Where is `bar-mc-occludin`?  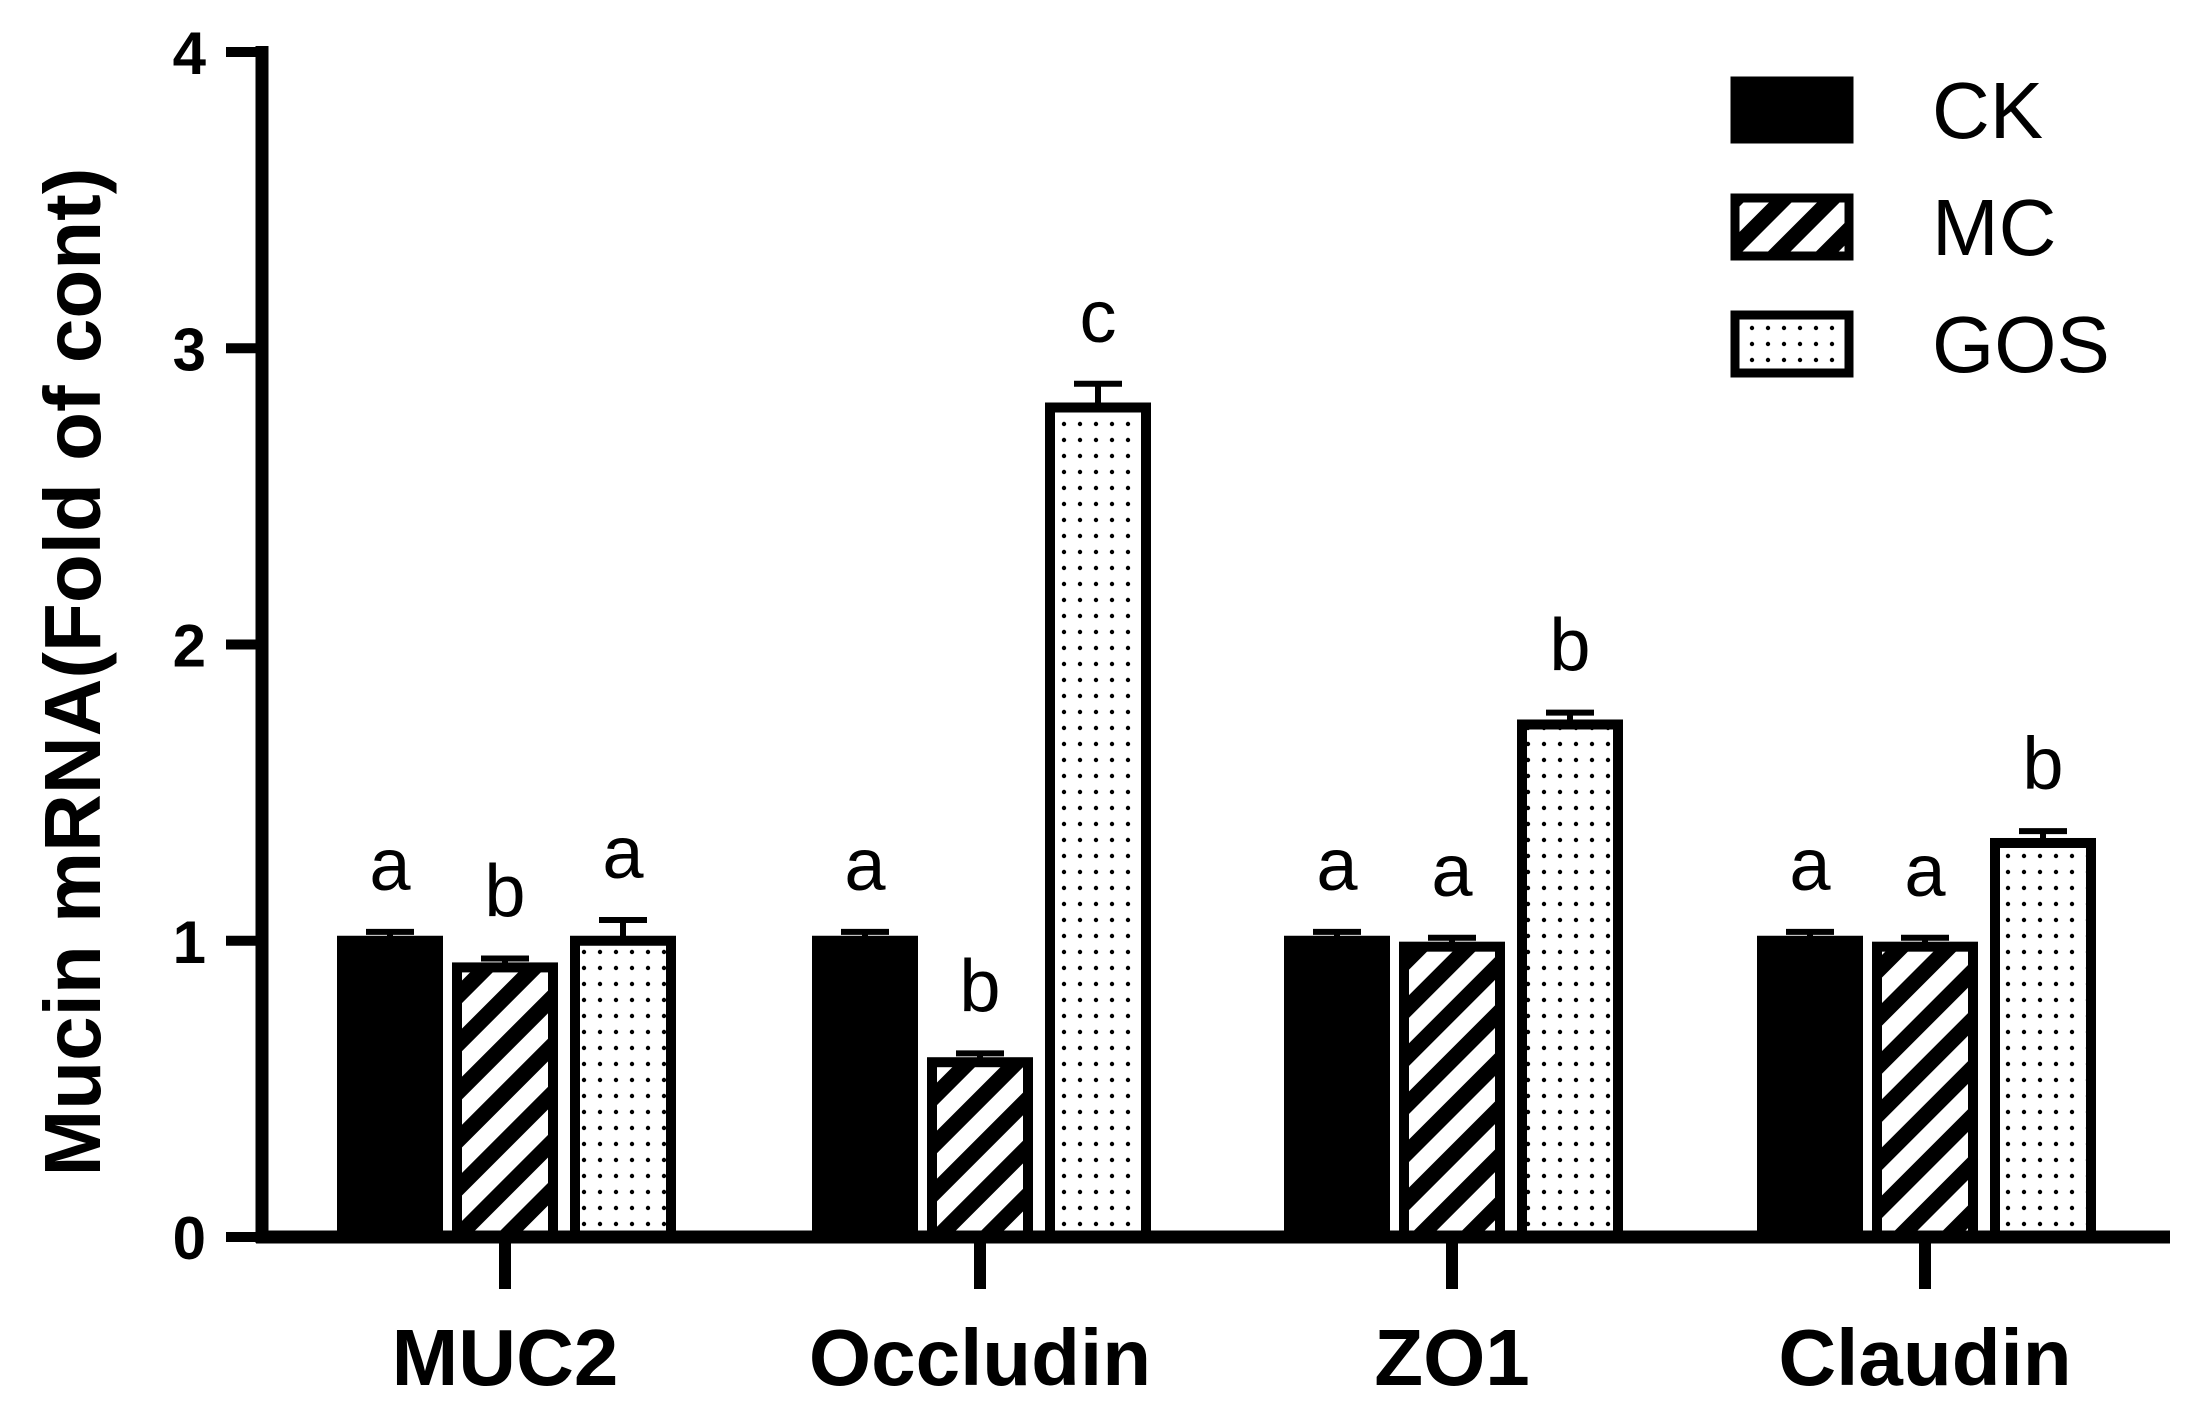
bar-mc-occludin is located at coordinates (980, 1150).